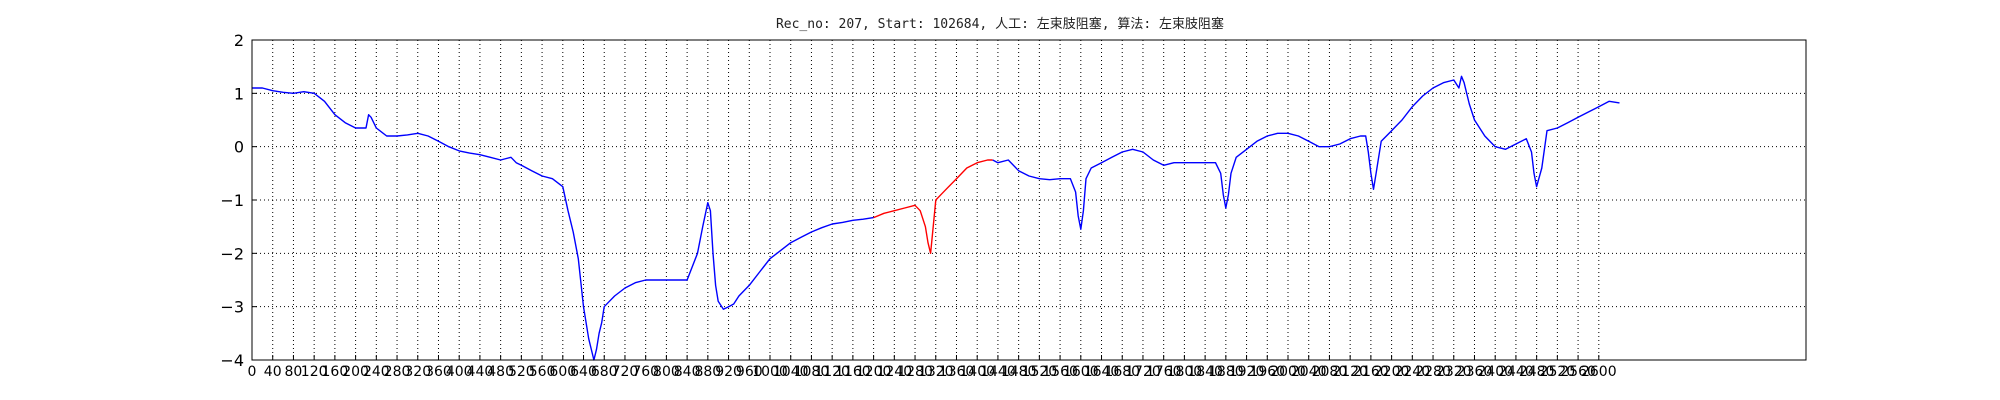  Describe the element at coordinates (459, 372) in the screenshot. I see `x-tick-label: 400` at that location.